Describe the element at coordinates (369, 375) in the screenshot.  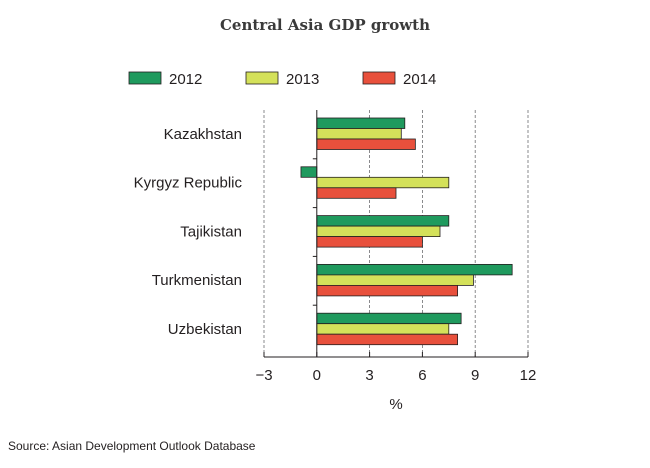
I see `x-tick-label-2: 3` at that location.